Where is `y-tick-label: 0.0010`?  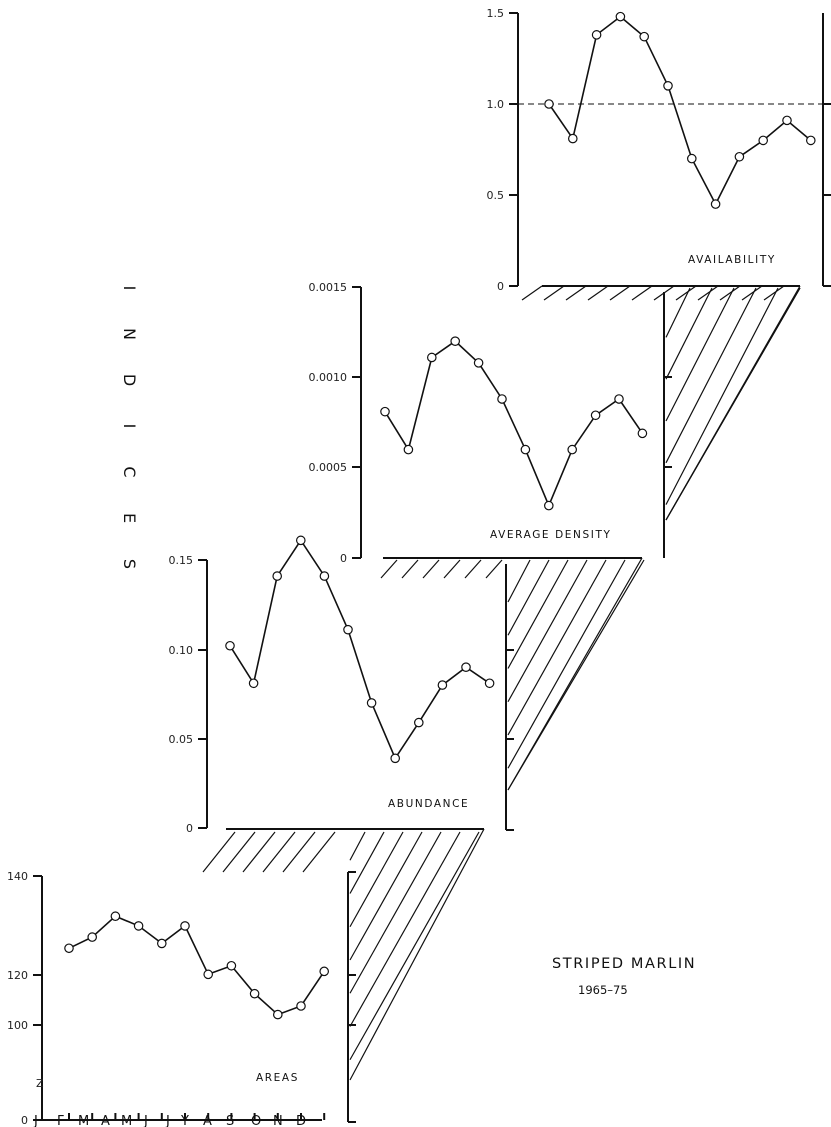
y-tick-label: 0.0010 is located at coordinates (328, 377).